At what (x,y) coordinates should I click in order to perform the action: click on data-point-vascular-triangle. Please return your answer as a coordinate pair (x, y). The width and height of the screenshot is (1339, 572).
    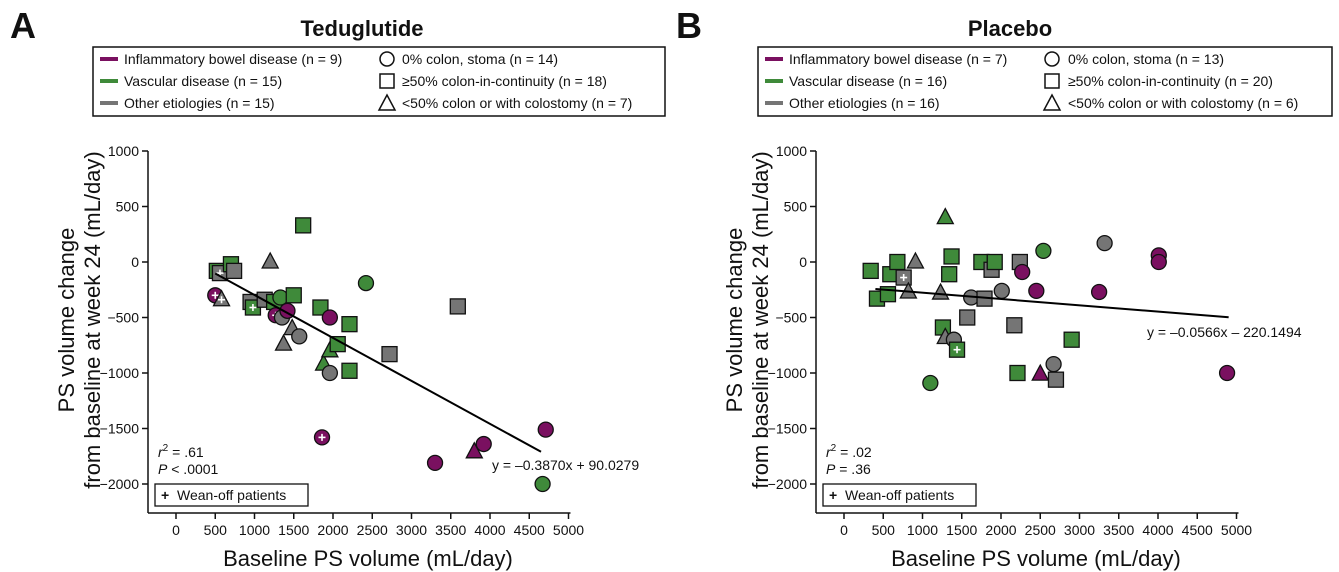
    Looking at the image, I should click on (945, 216).